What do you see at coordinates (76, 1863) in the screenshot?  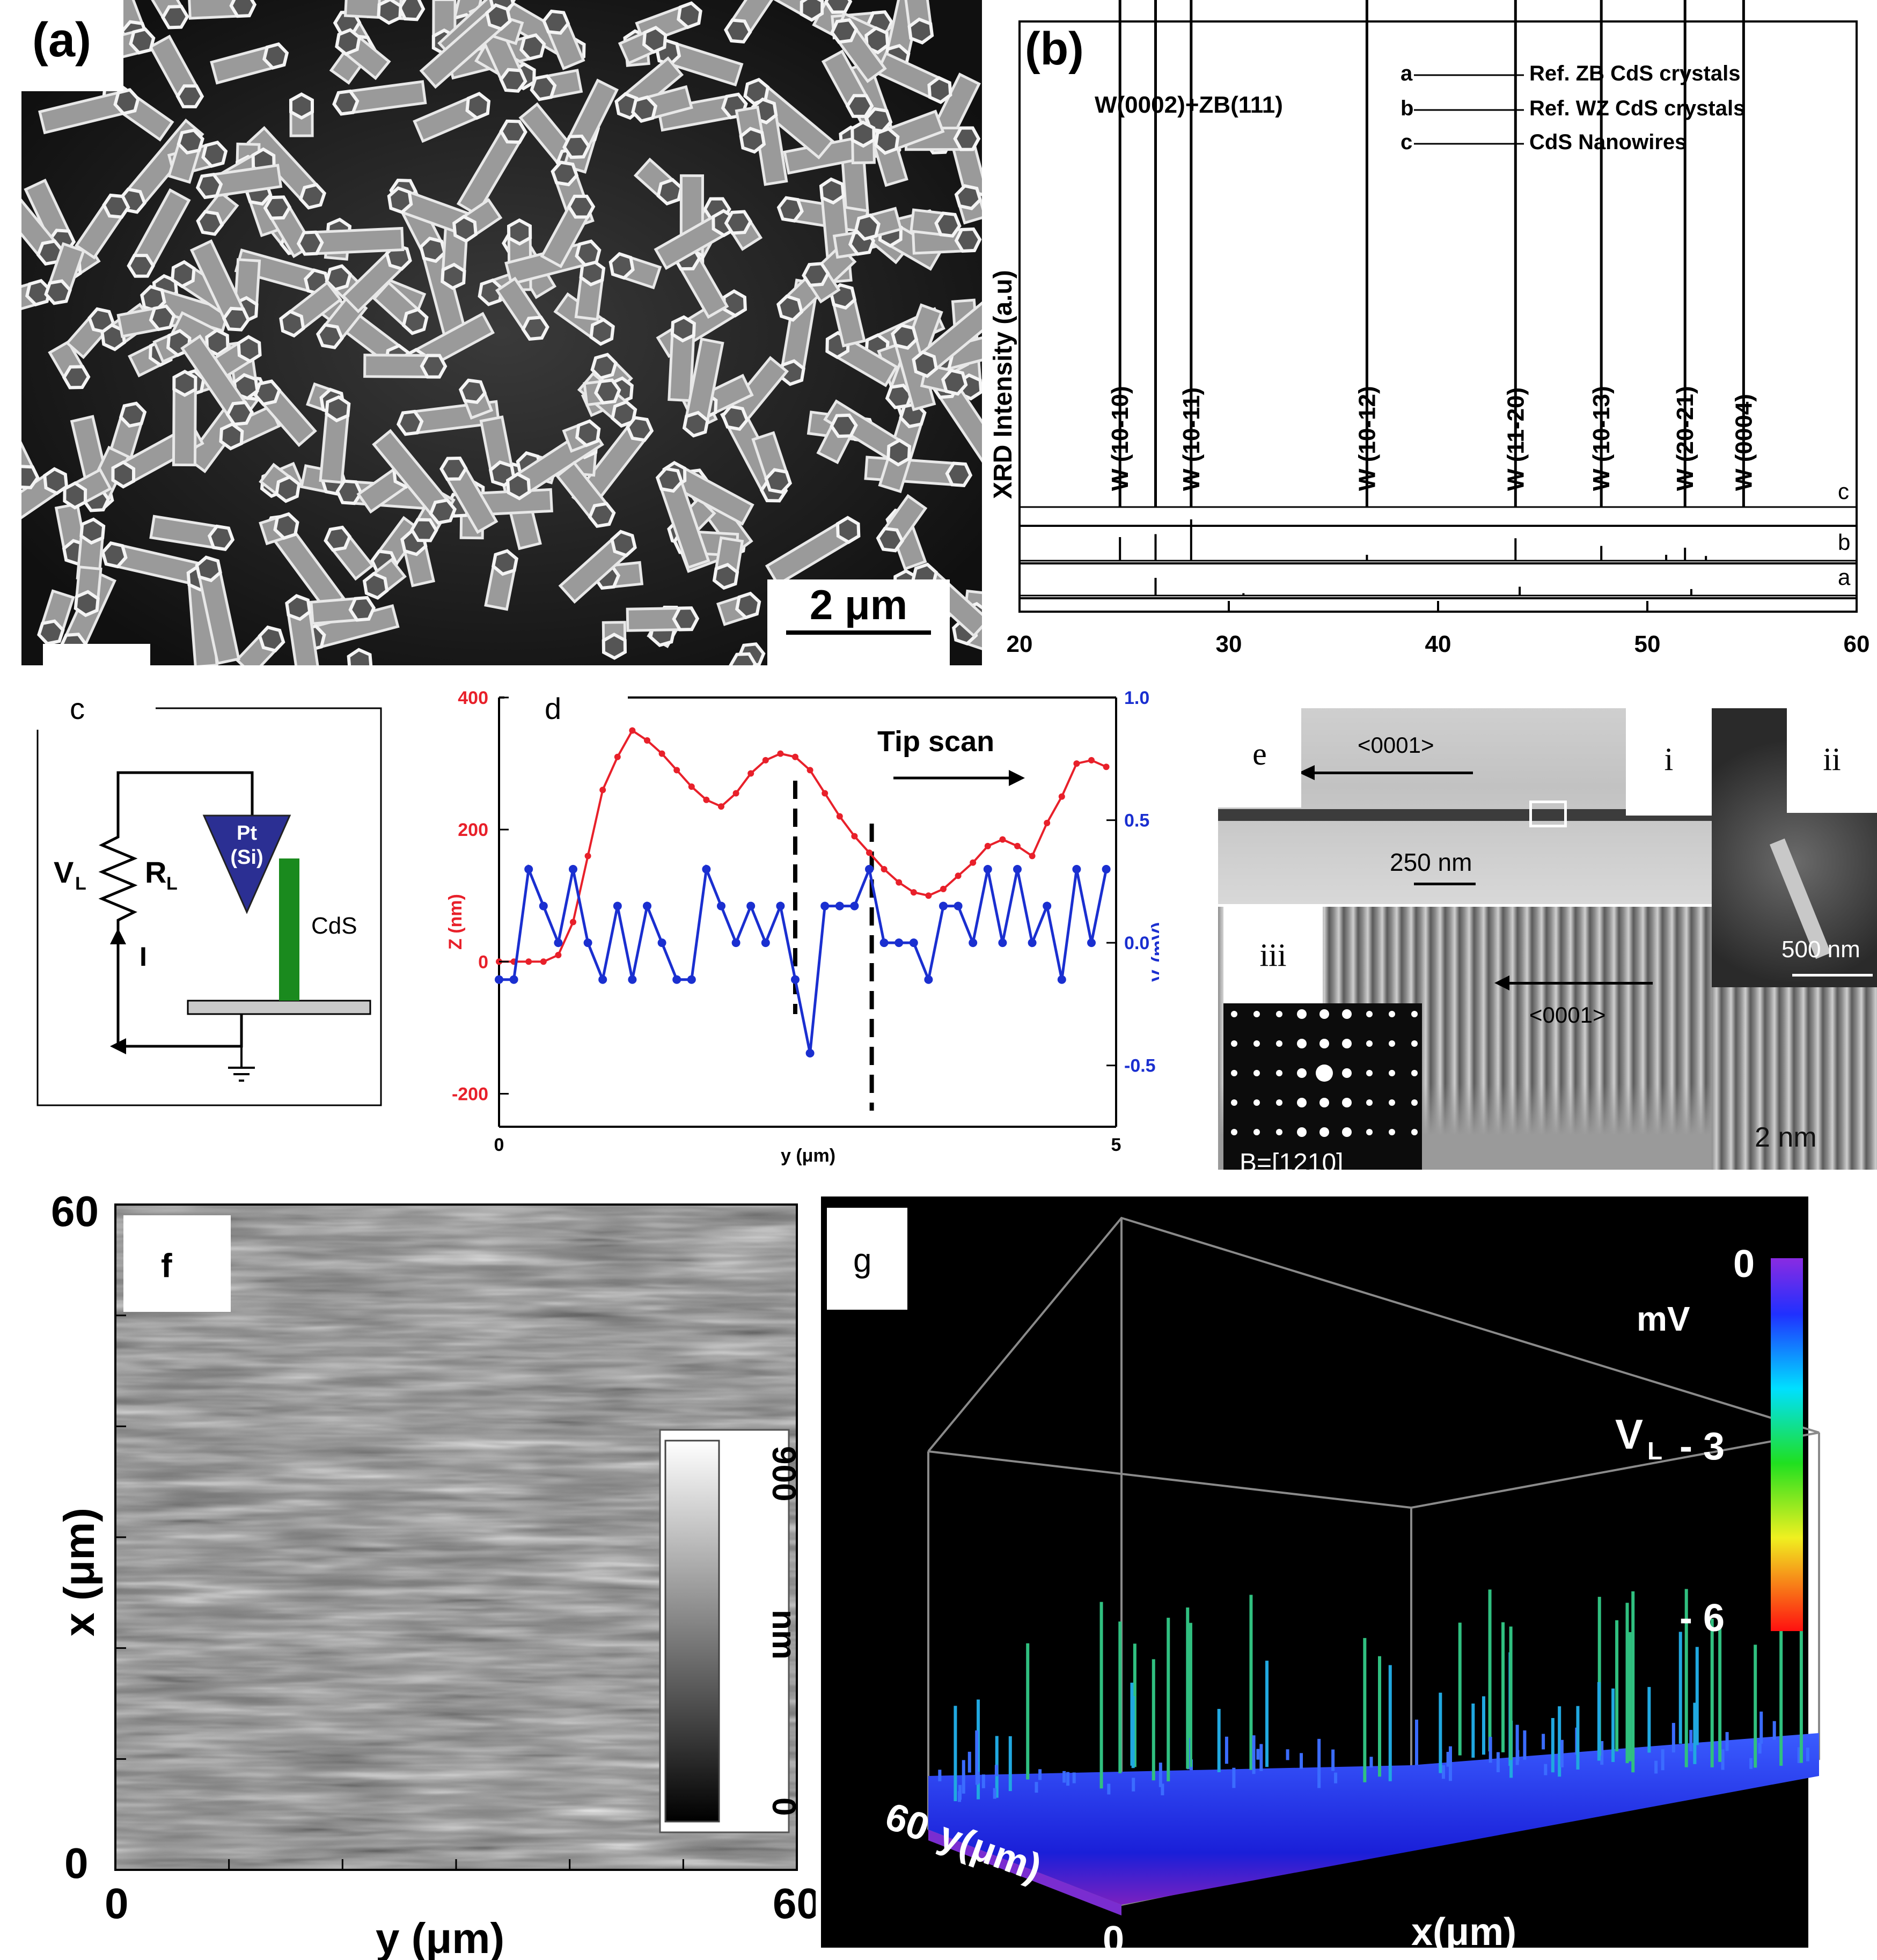 I see `f-tick-y-0: 0` at bounding box center [76, 1863].